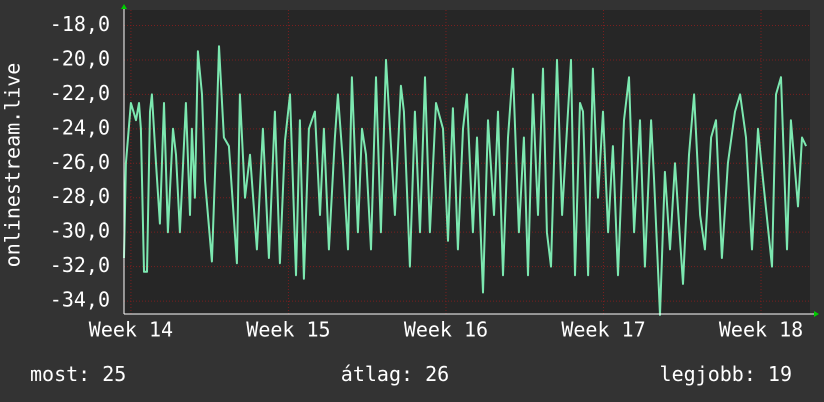 This screenshot has height=402, width=824. Describe the element at coordinates (80, 24) in the screenshot. I see `y-tick-label: -18,0` at that location.